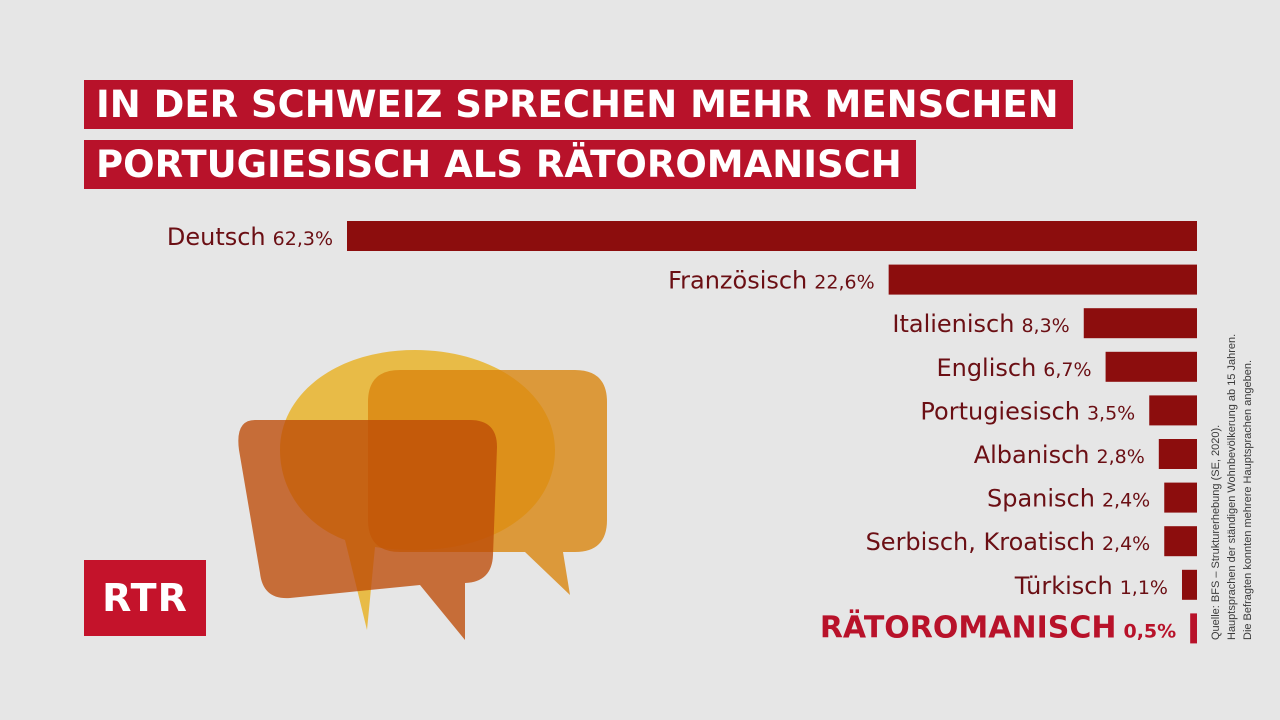 Image resolution: width=1280 pixels, height=720 pixels. What do you see at coordinates (1144, 588) in the screenshot?
I see `value-label: 1,1%` at bounding box center [1144, 588].